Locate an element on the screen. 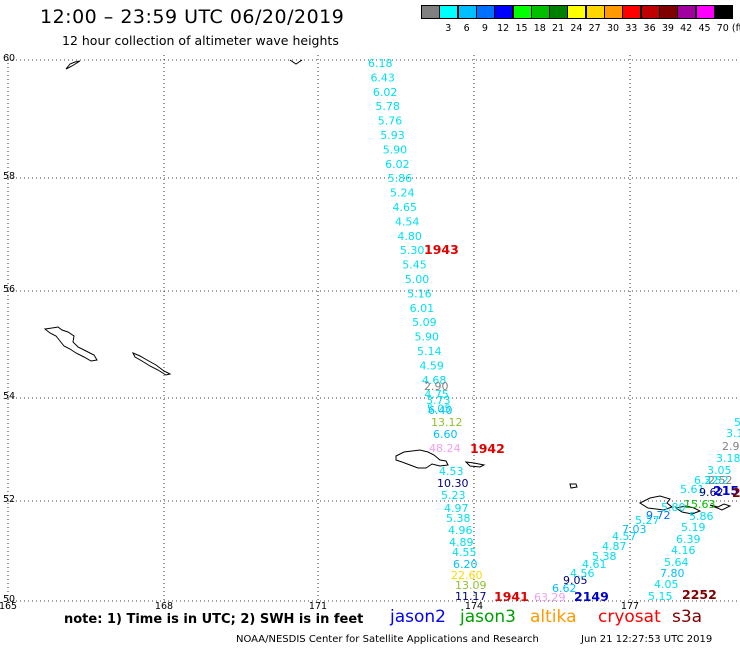  wave-height-label: 5.19 is located at coordinates (693, 527).